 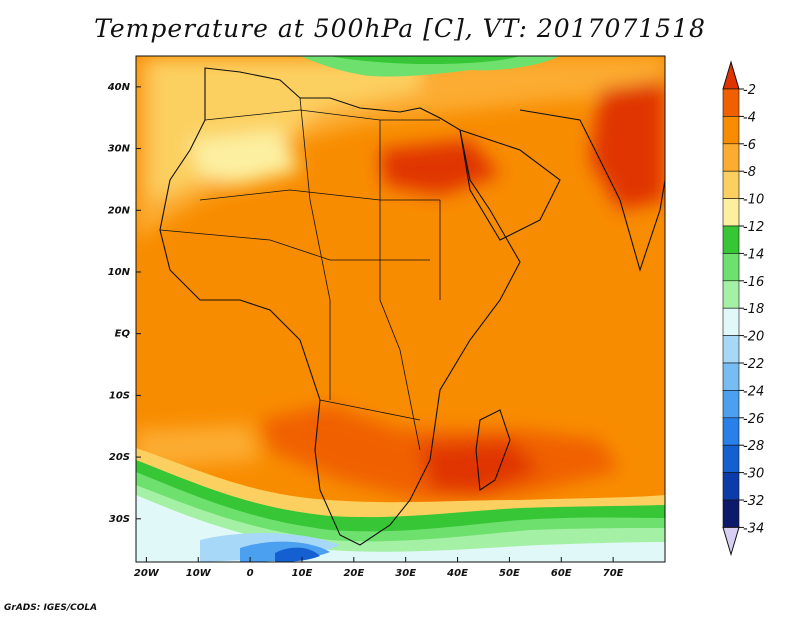 What do you see at coordinates (119, 149) in the screenshot?
I see `lat-tick-label: 30N` at bounding box center [119, 149].